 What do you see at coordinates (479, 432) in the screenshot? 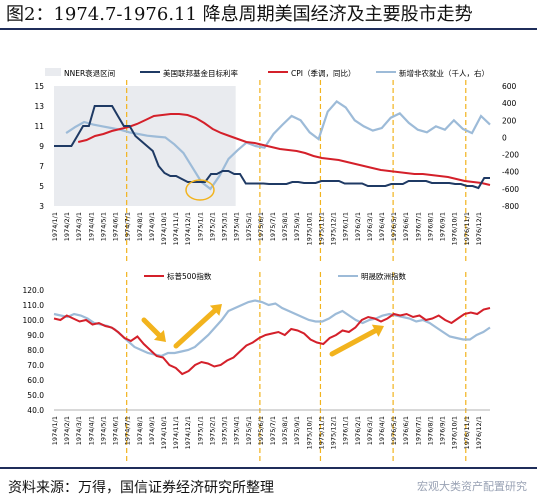
I see `x-tick-label: 1976/12/1` at bounding box center [479, 432].